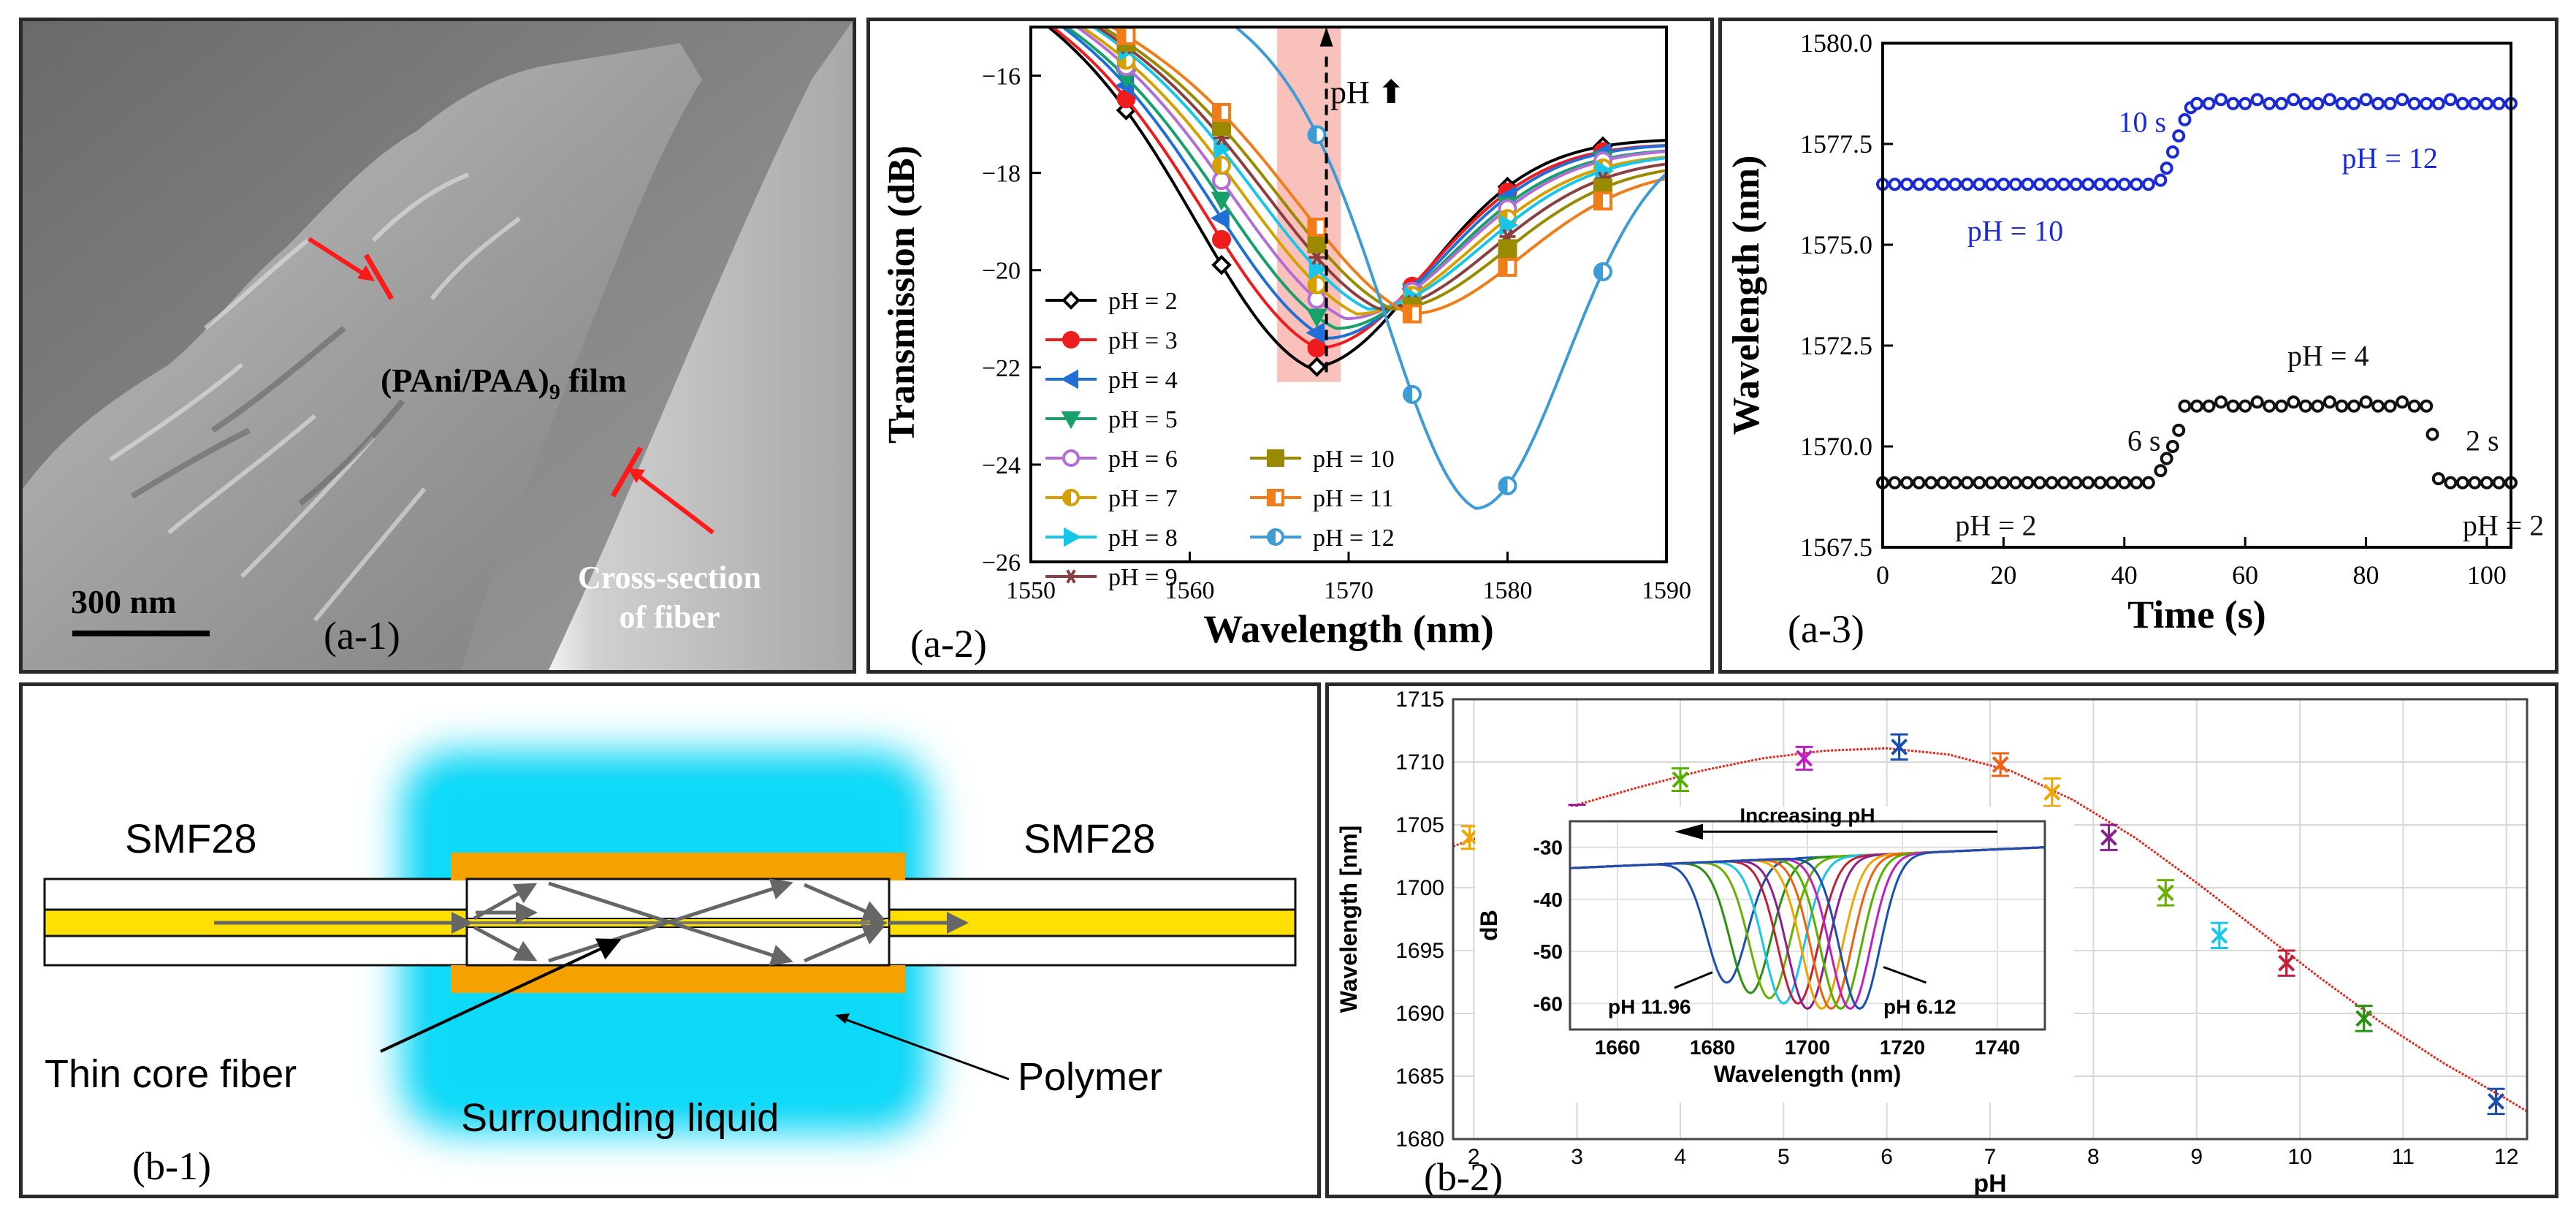  What do you see at coordinates (1419, 1077) in the screenshot?
I see `y-tick-label: 1685` at bounding box center [1419, 1077].